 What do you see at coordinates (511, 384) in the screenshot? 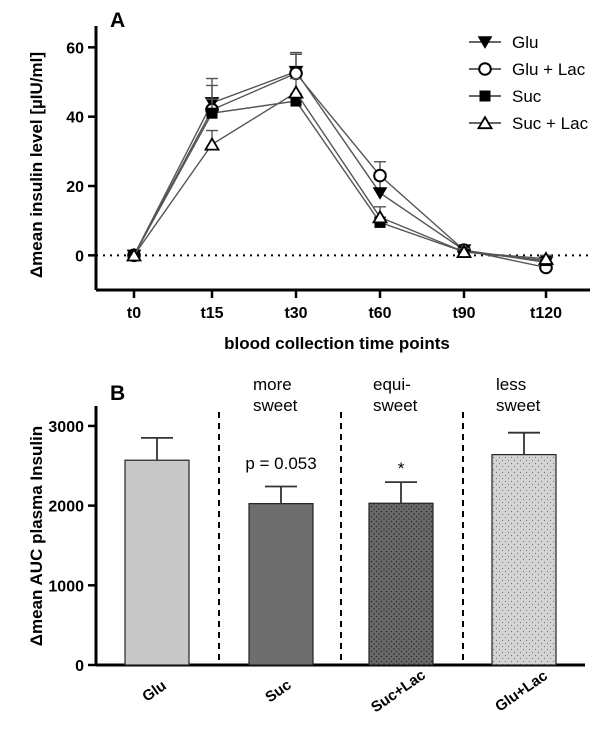
I see `group-label-line: less` at bounding box center [511, 384].